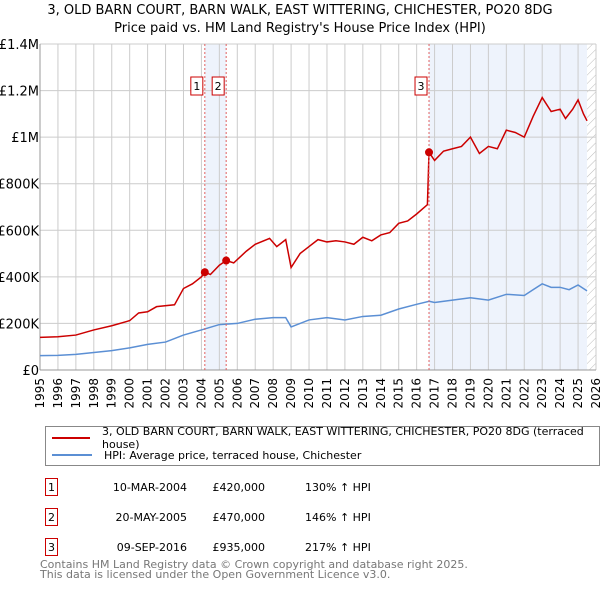 This screenshot has width=600, height=590. I want to click on sale-row: 3 09-SEP-2016 £935,000 217% ↑ HPI, so click(208, 547).